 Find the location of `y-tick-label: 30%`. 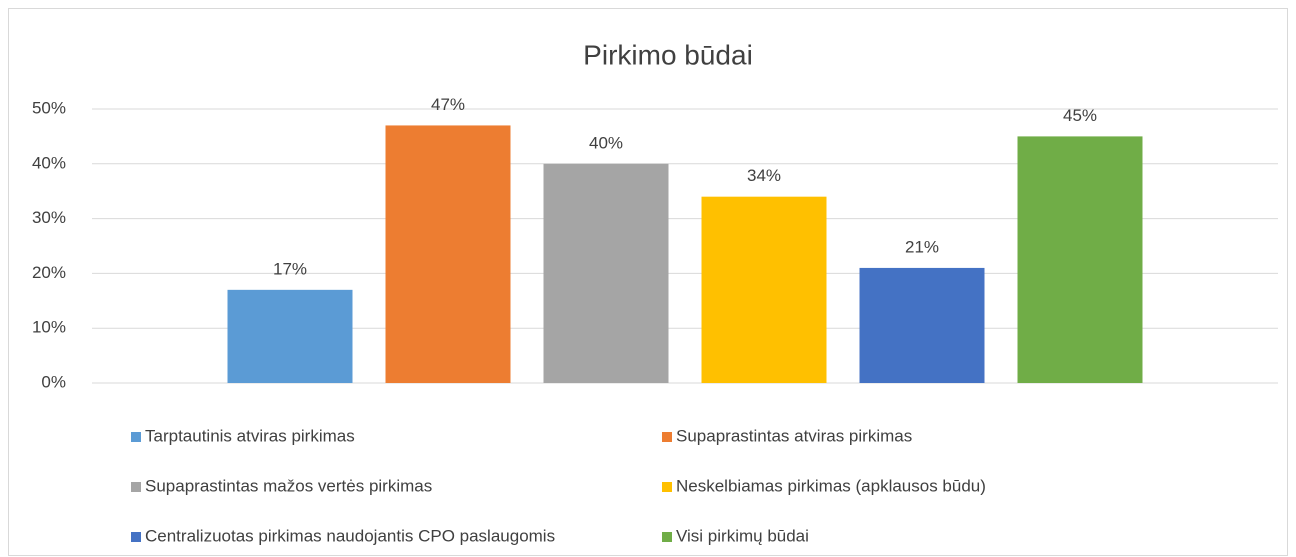

y-tick-label: 30% is located at coordinates (49, 217).